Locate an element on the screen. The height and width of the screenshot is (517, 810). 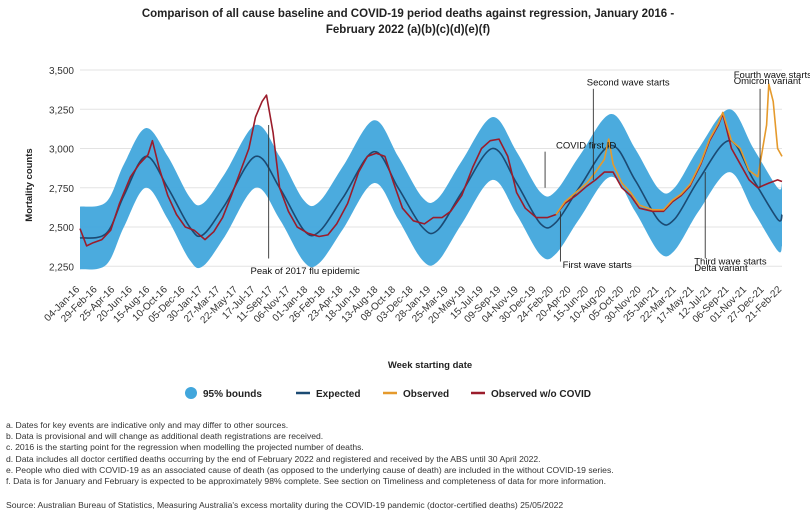
y-axis-ticks: 2,250 2,500 2,750 3,000 3,250 3,500 is located at coordinates (61, 169).